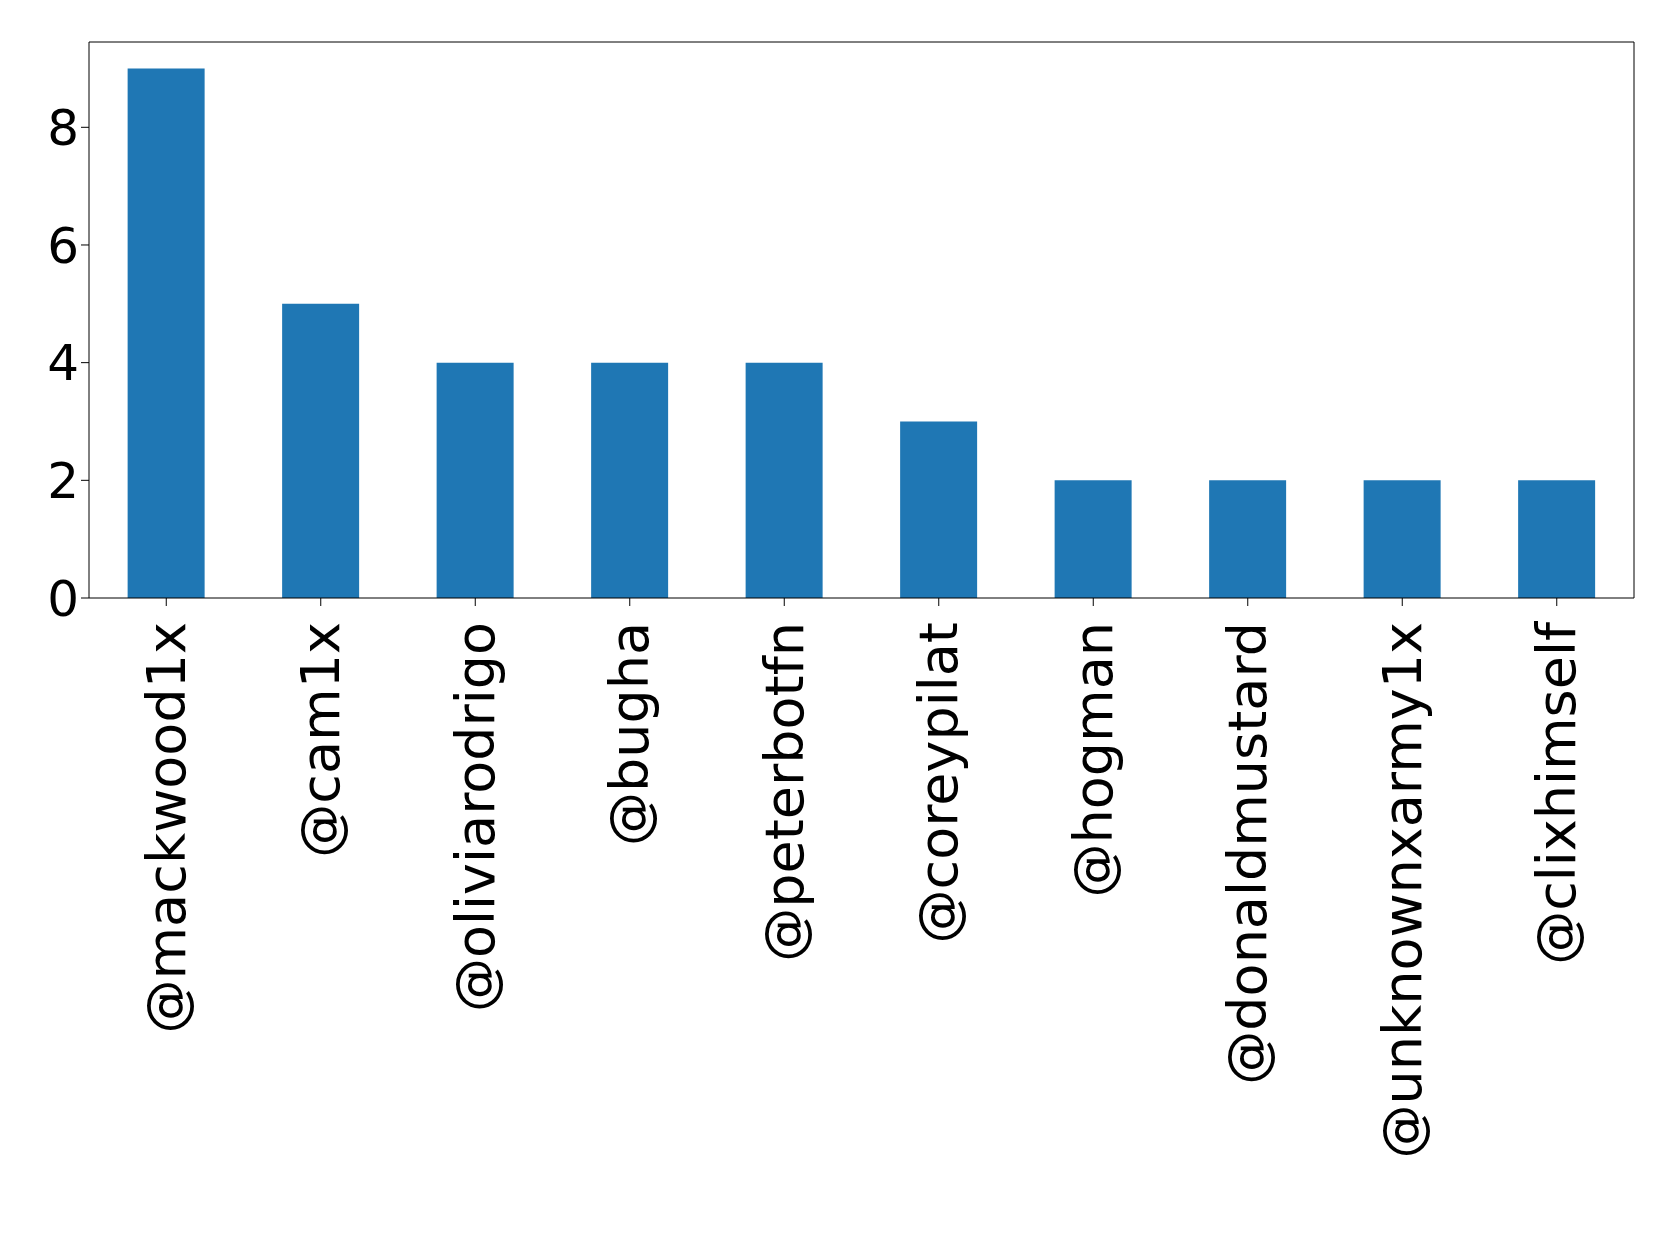 The height and width of the screenshot is (1249, 1679). Describe the element at coordinates (63, 598) in the screenshot. I see `y-tick-label: 0` at that location.